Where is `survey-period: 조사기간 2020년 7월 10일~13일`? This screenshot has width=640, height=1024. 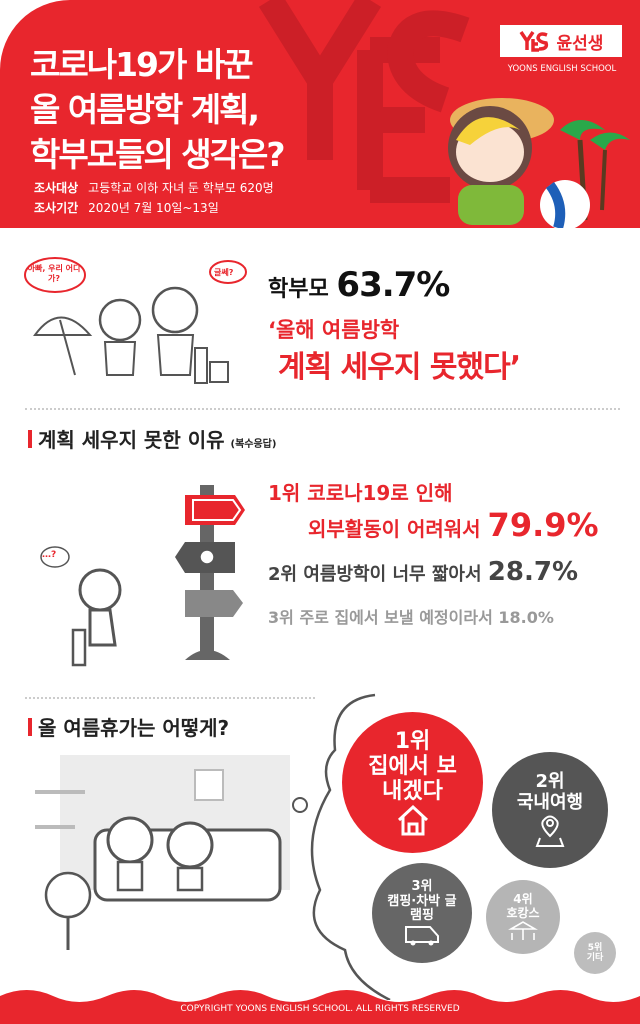
survey-period: 조사기간 2020년 7월 10일~13일 is located at coordinates (126, 207).